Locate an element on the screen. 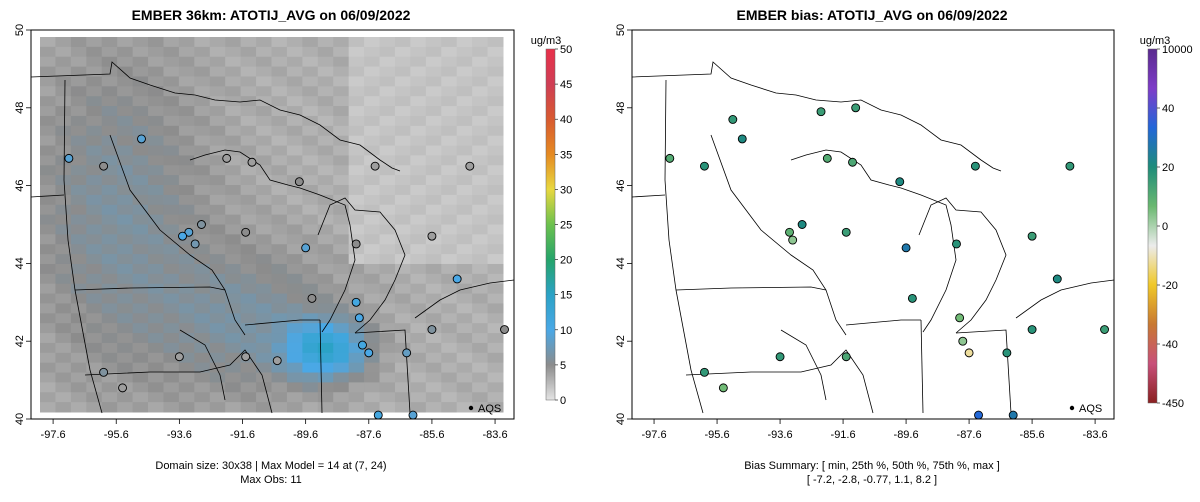 The height and width of the screenshot is (502, 1200). footer-line2-right: [ -7.2, -2.8, -0.77, 1.1, 8.2 ] is located at coordinates (872, 480).